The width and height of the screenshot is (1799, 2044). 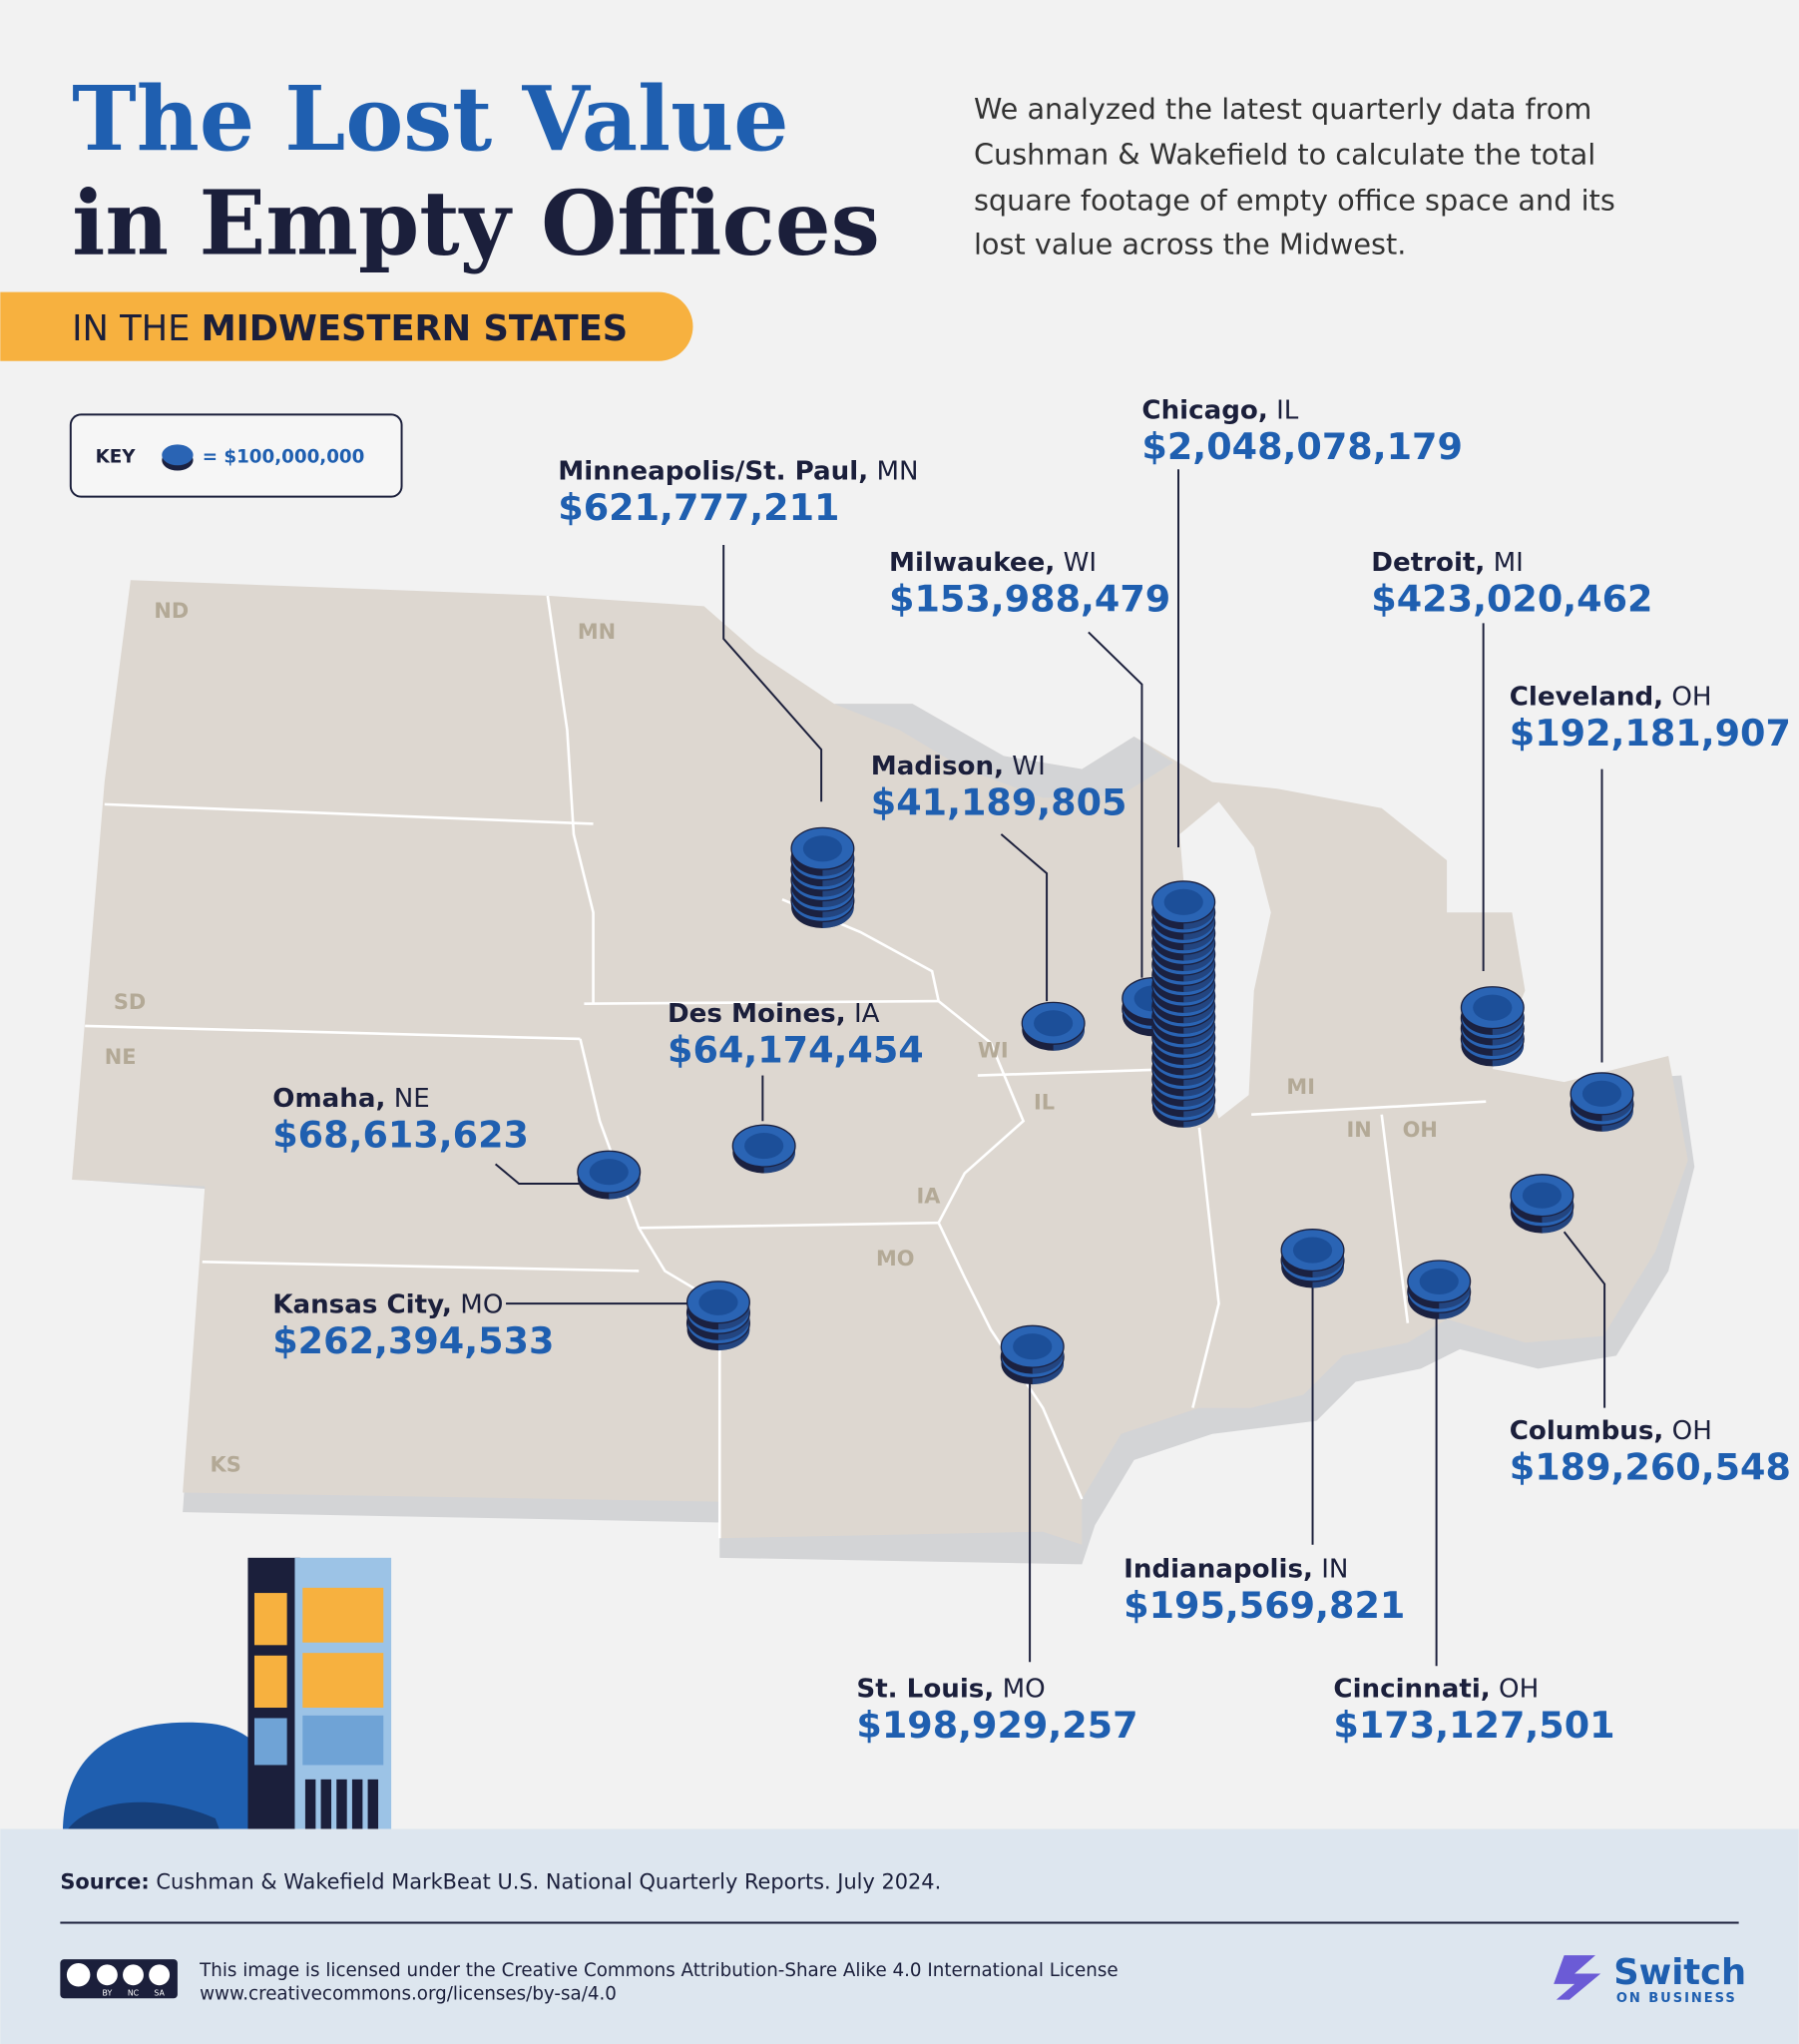 I want to click on city-value: $195,569,821, so click(x=1264, y=1605).